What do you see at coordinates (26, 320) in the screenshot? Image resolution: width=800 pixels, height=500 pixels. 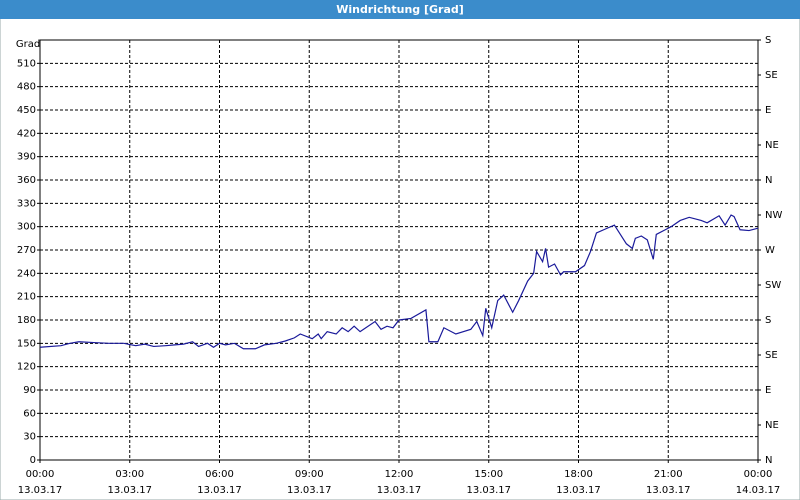 I see `y-tick-label: 180` at bounding box center [26, 320].